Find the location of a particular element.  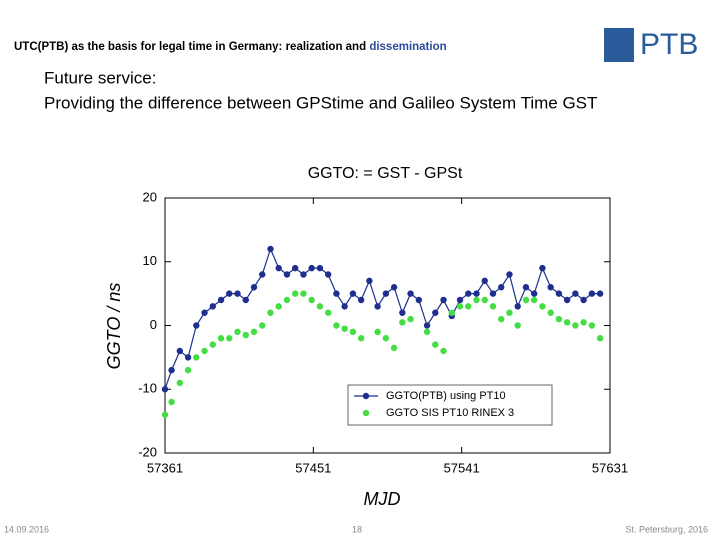

x-tick-label: 57631 is located at coordinates (610, 467).